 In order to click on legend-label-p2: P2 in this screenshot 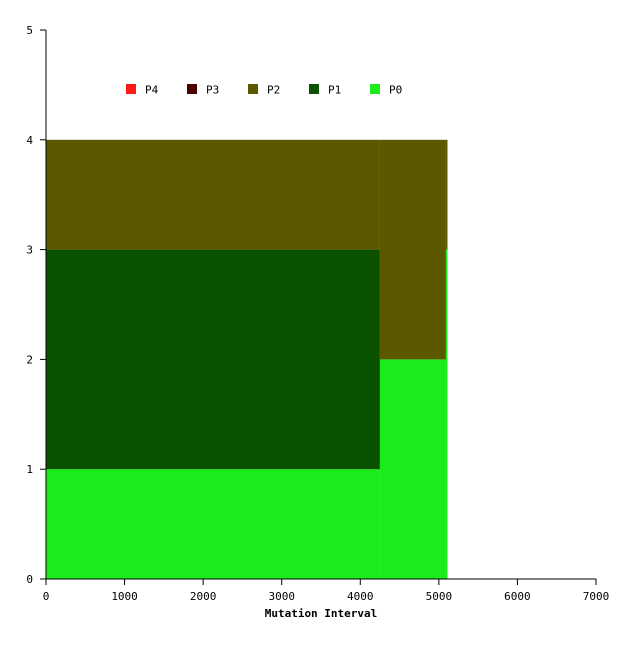, I will do `click(273, 90)`.